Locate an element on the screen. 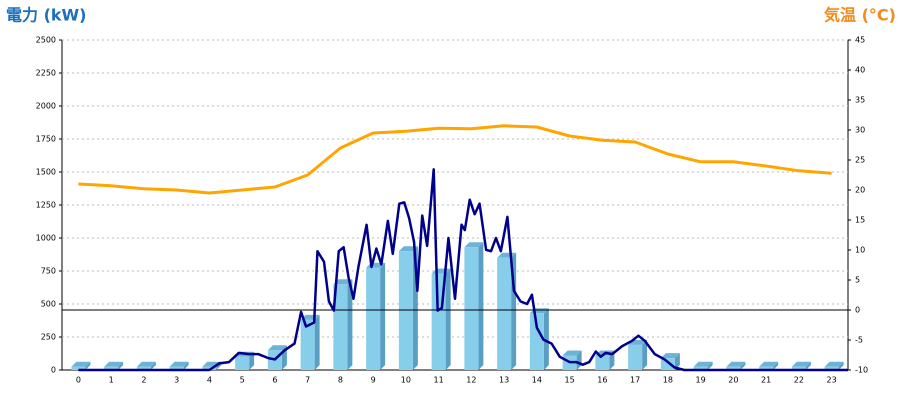 Image resolution: width=900 pixels, height=400 pixels. x-tick-label: 22 is located at coordinates (799, 380).